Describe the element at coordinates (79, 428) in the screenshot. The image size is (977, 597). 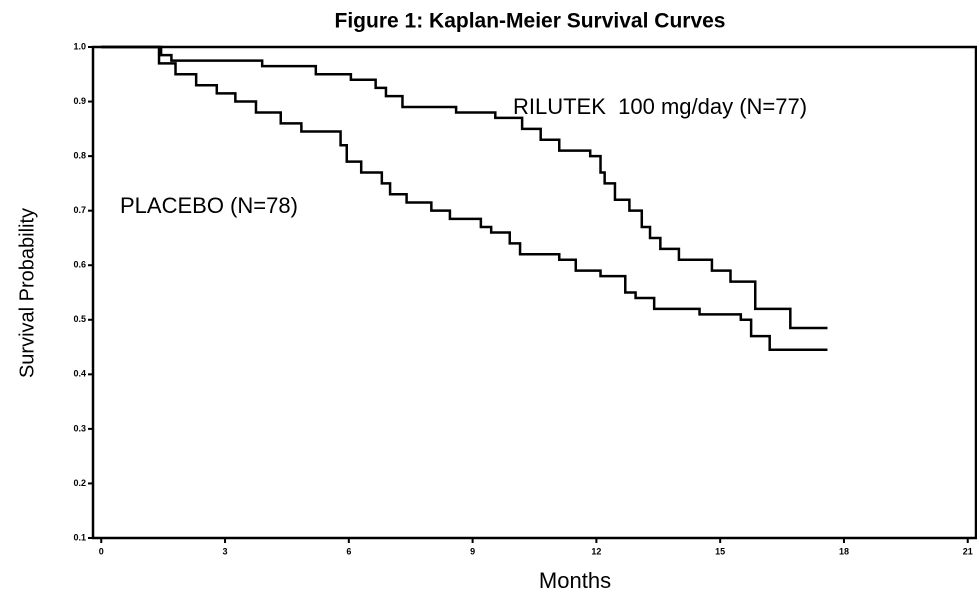
I see `y-tick-label: 0.3` at that location.